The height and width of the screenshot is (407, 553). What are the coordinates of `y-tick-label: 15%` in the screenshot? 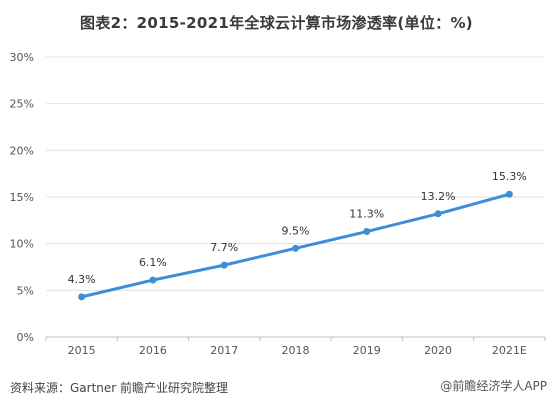 It's located at (22, 197).